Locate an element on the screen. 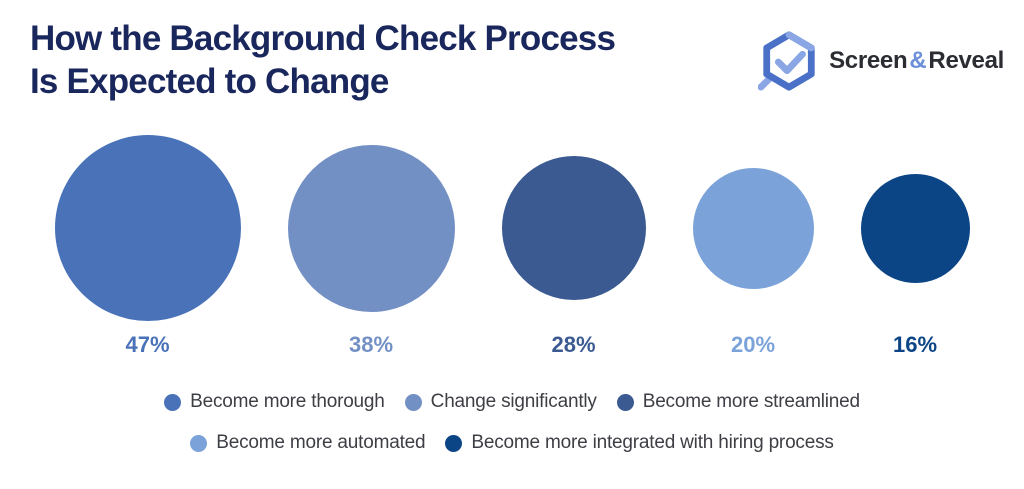  legend-item: Become more streamlined is located at coordinates (738, 402).